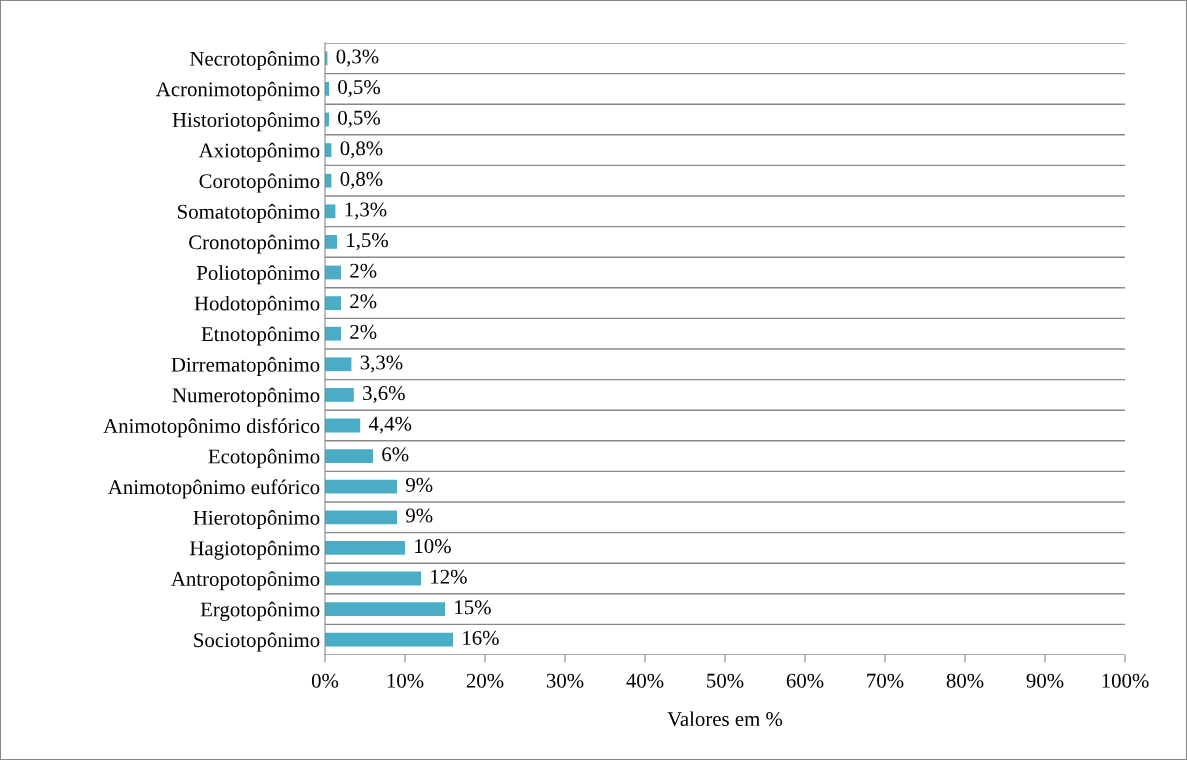  I want to click on y-tick-label: Poliotopônimo, so click(258, 275).